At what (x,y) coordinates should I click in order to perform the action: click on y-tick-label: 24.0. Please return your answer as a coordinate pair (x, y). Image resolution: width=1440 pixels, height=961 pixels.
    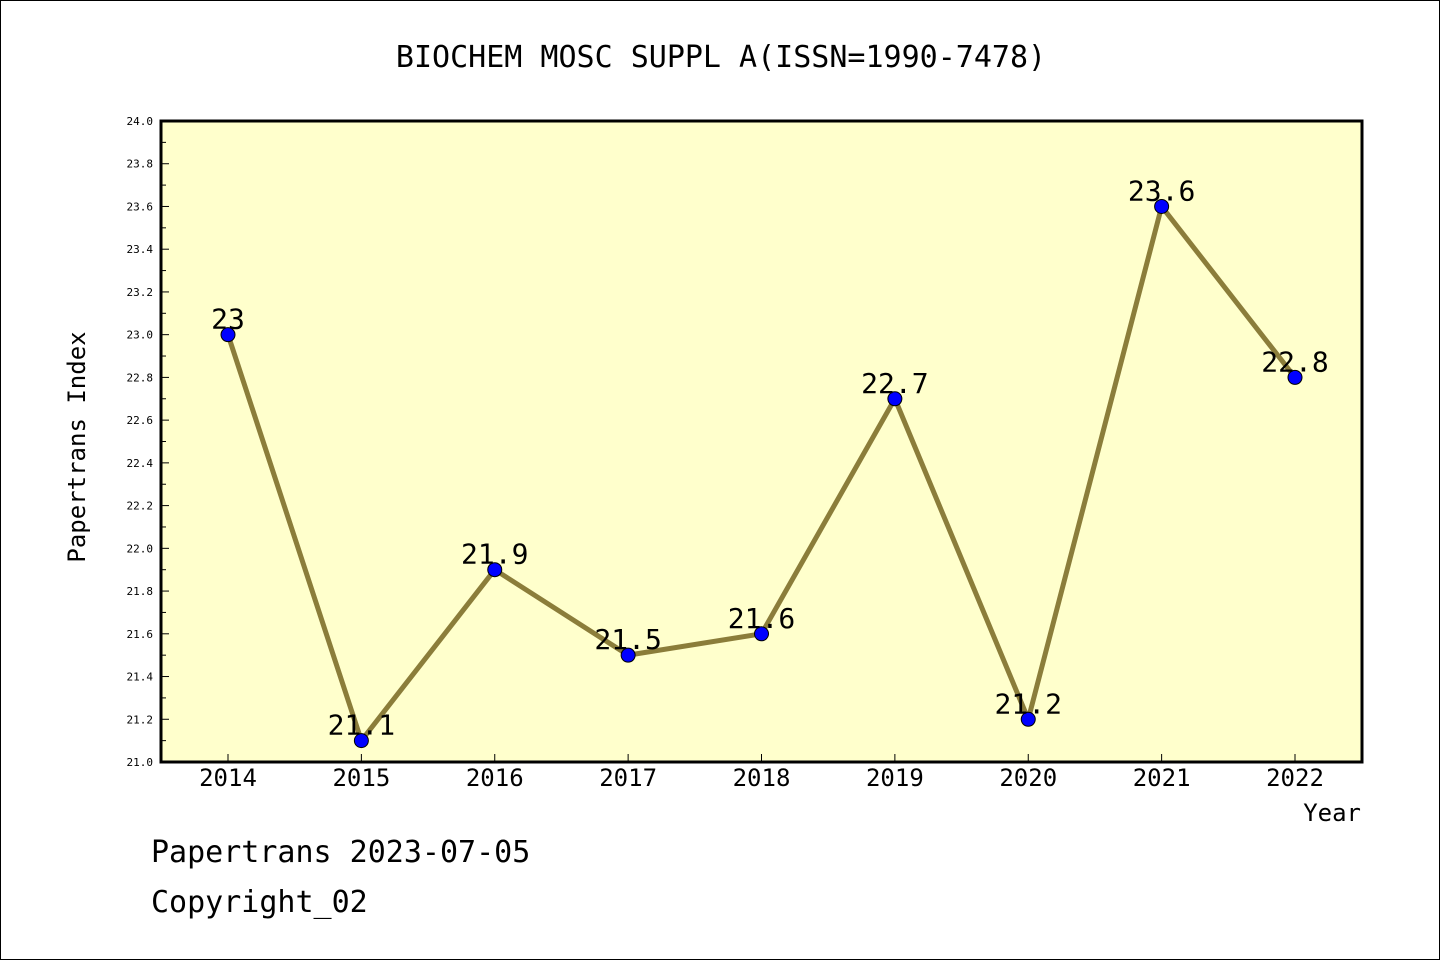
    Looking at the image, I should click on (140, 121).